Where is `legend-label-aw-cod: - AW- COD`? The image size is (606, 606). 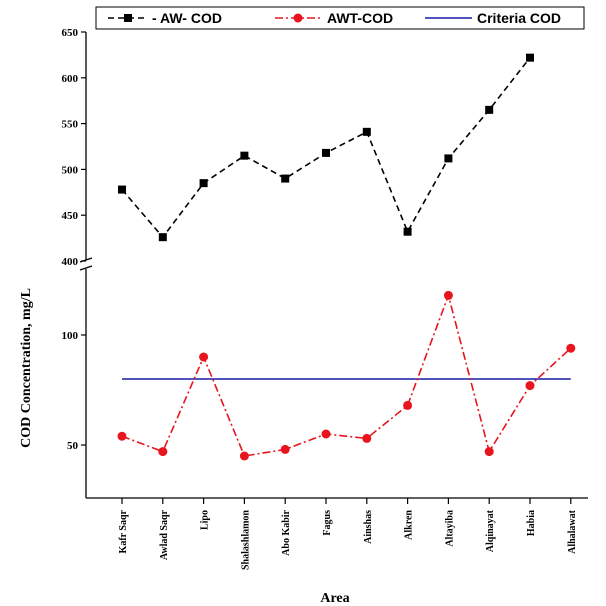 legend-label-aw-cod: - AW- COD is located at coordinates (187, 18).